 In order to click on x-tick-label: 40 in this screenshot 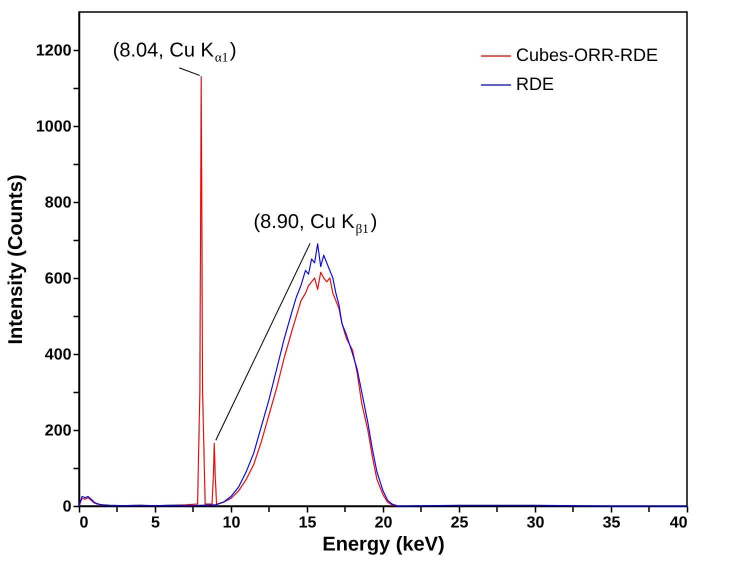, I will do `click(679, 523)`.